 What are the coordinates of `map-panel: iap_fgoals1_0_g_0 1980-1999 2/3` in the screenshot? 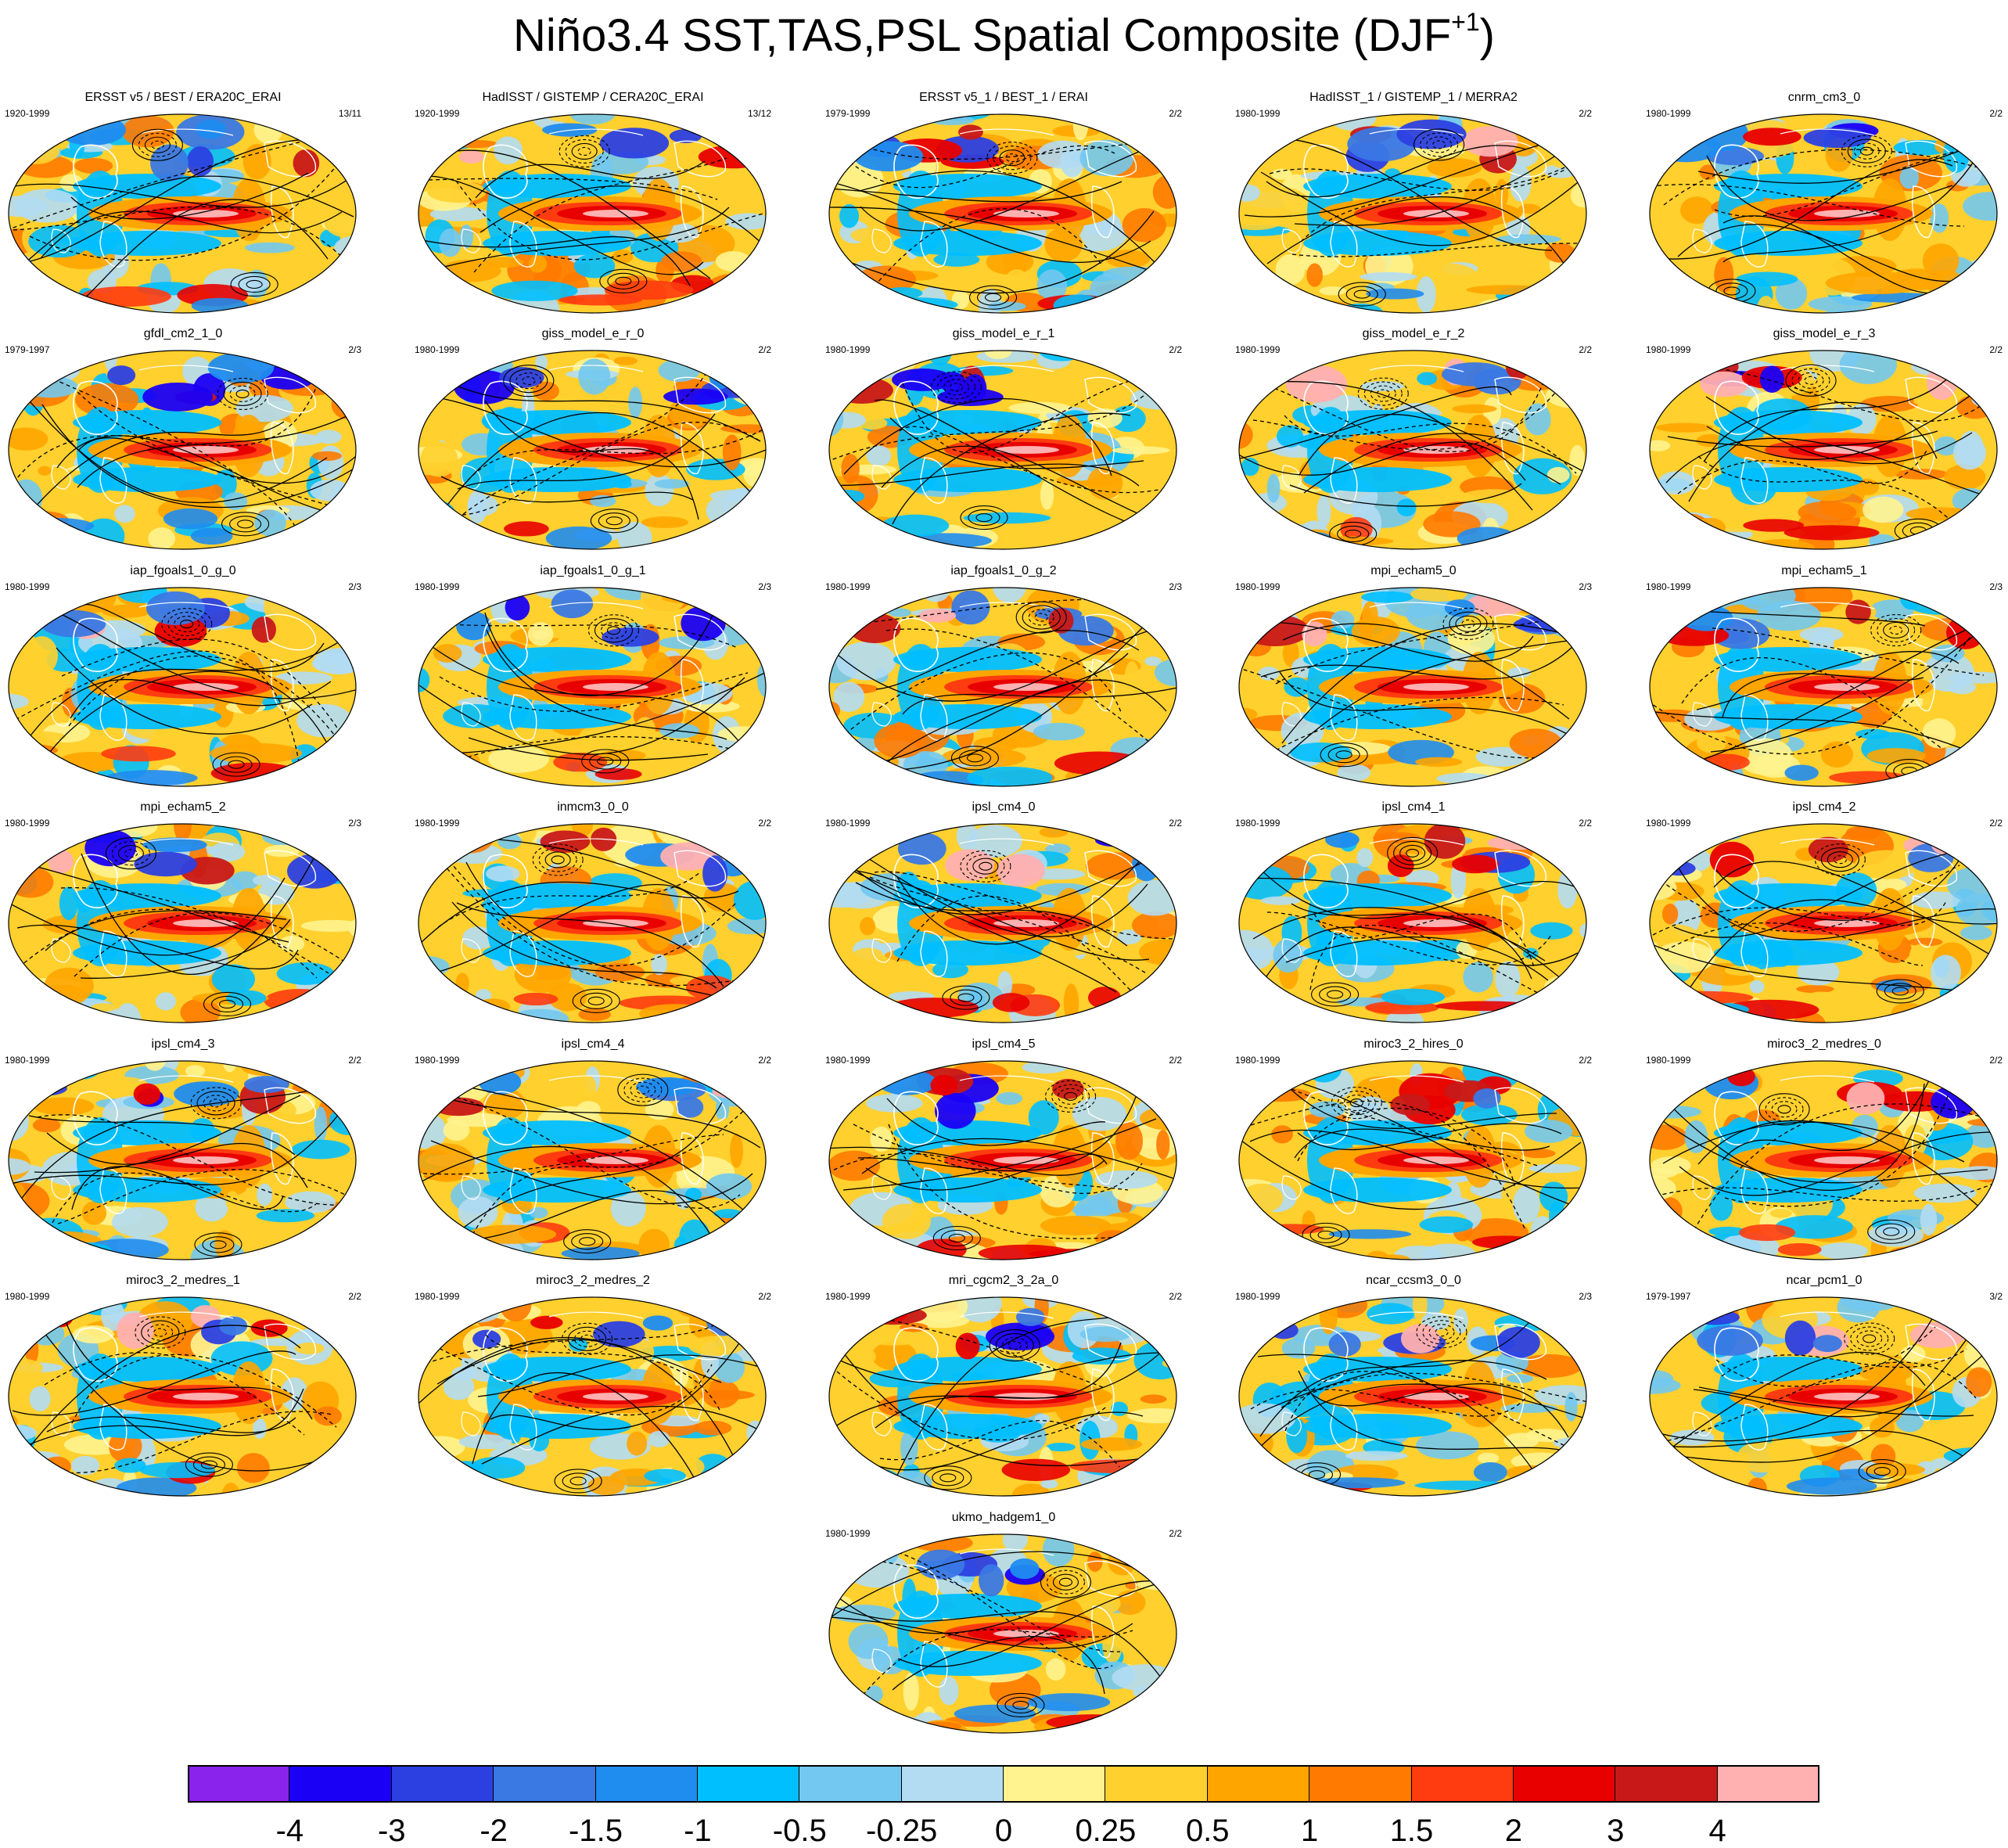 It's located at (183, 676).